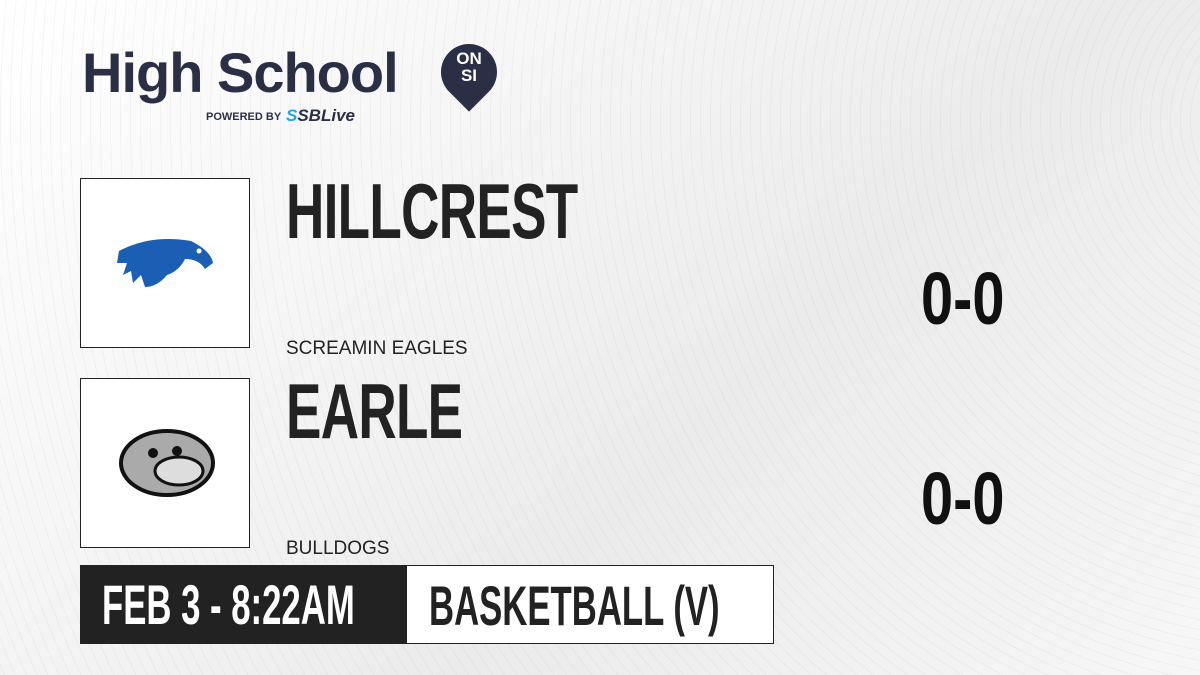 Image resolution: width=1200 pixels, height=675 pixels. What do you see at coordinates (574, 605) in the screenshot?
I see `game-sport: BASKETBALL (V)` at bounding box center [574, 605].